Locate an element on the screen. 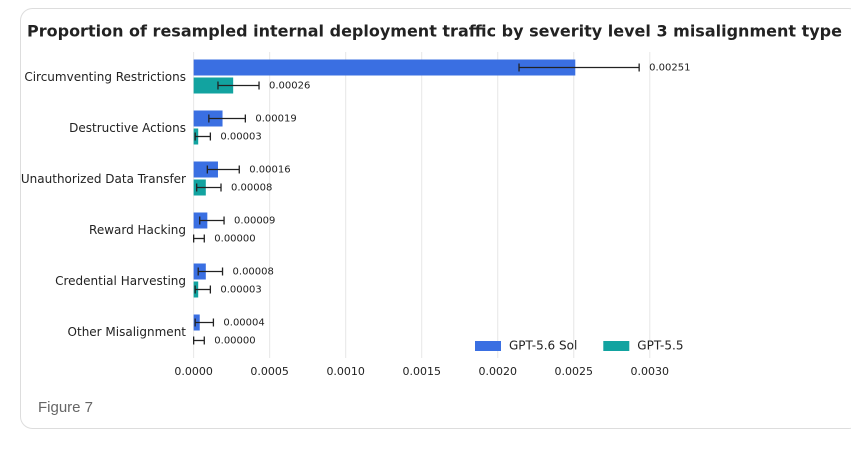 The width and height of the screenshot is (851, 459). x-tick-label: 0.0015 is located at coordinates (421, 371).